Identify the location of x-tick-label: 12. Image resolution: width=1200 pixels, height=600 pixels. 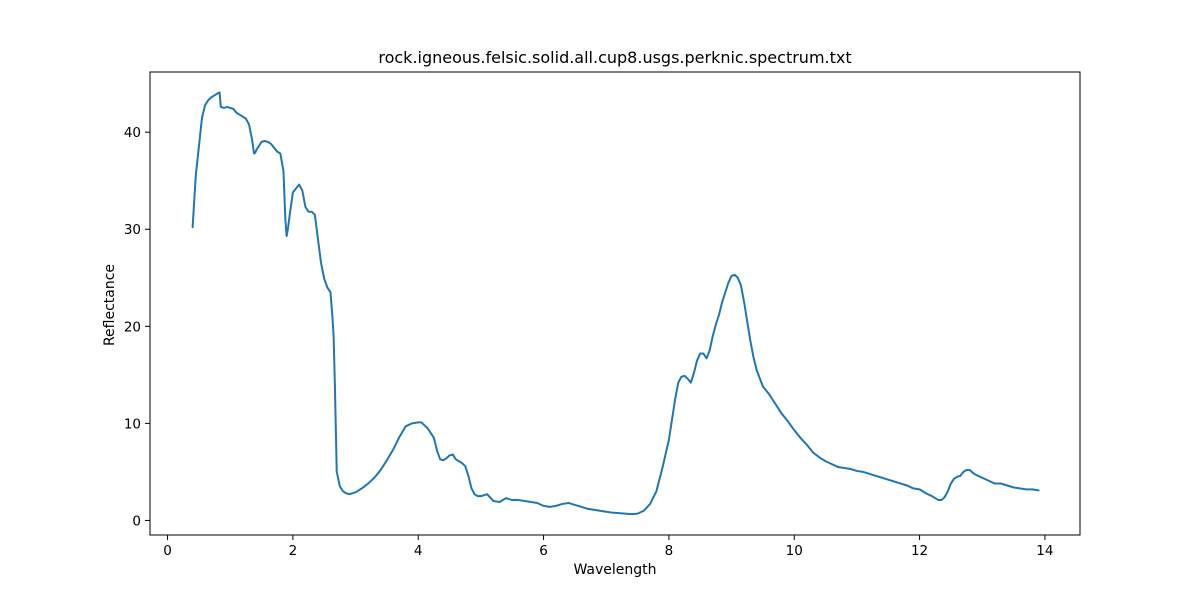
(919, 551).